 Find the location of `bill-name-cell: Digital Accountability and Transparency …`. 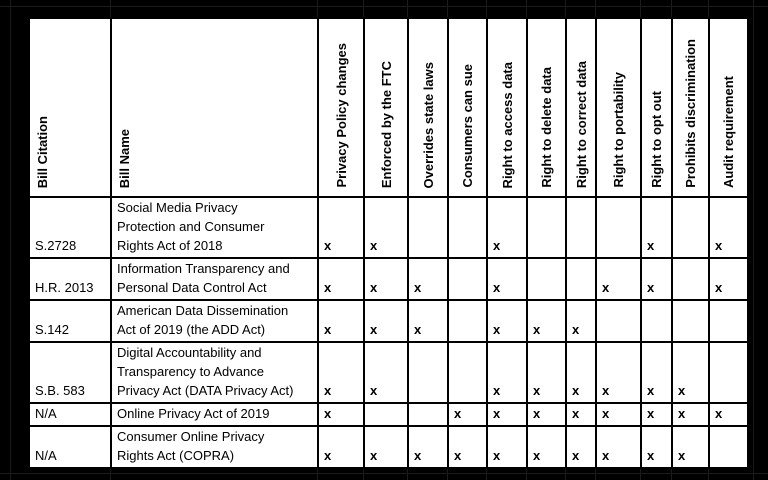

bill-name-cell: Digital Accountability and Transparency … is located at coordinates (214, 372).